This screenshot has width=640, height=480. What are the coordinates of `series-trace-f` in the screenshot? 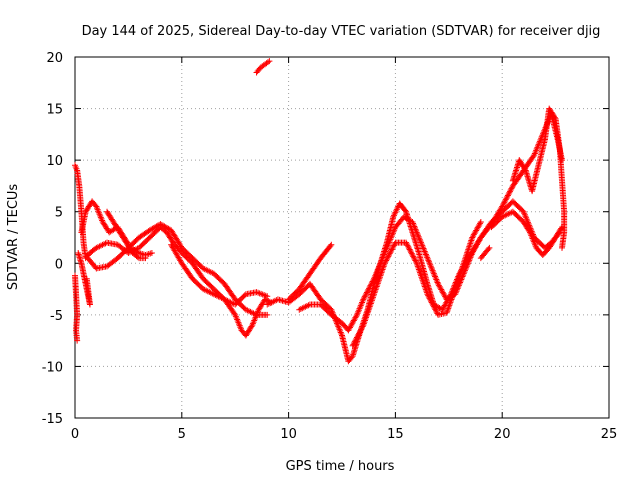 It's located at (84, 278).